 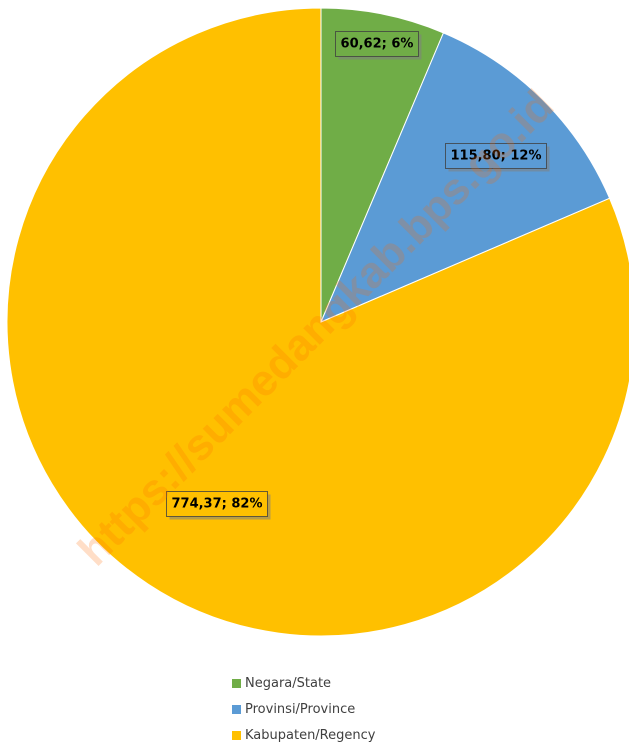 I want to click on legend-label-negara: Negara/State, so click(x=288, y=683).